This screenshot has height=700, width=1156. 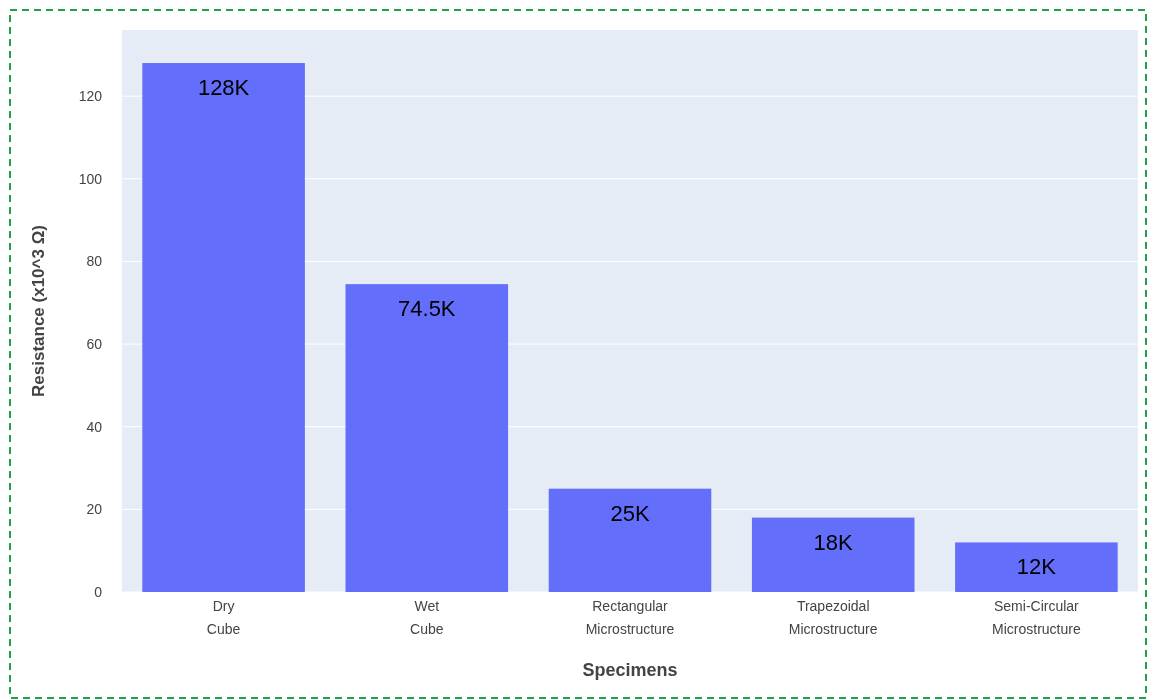 What do you see at coordinates (630, 617) in the screenshot?
I see `x-tick-label: Rectangular Microstructure` at bounding box center [630, 617].